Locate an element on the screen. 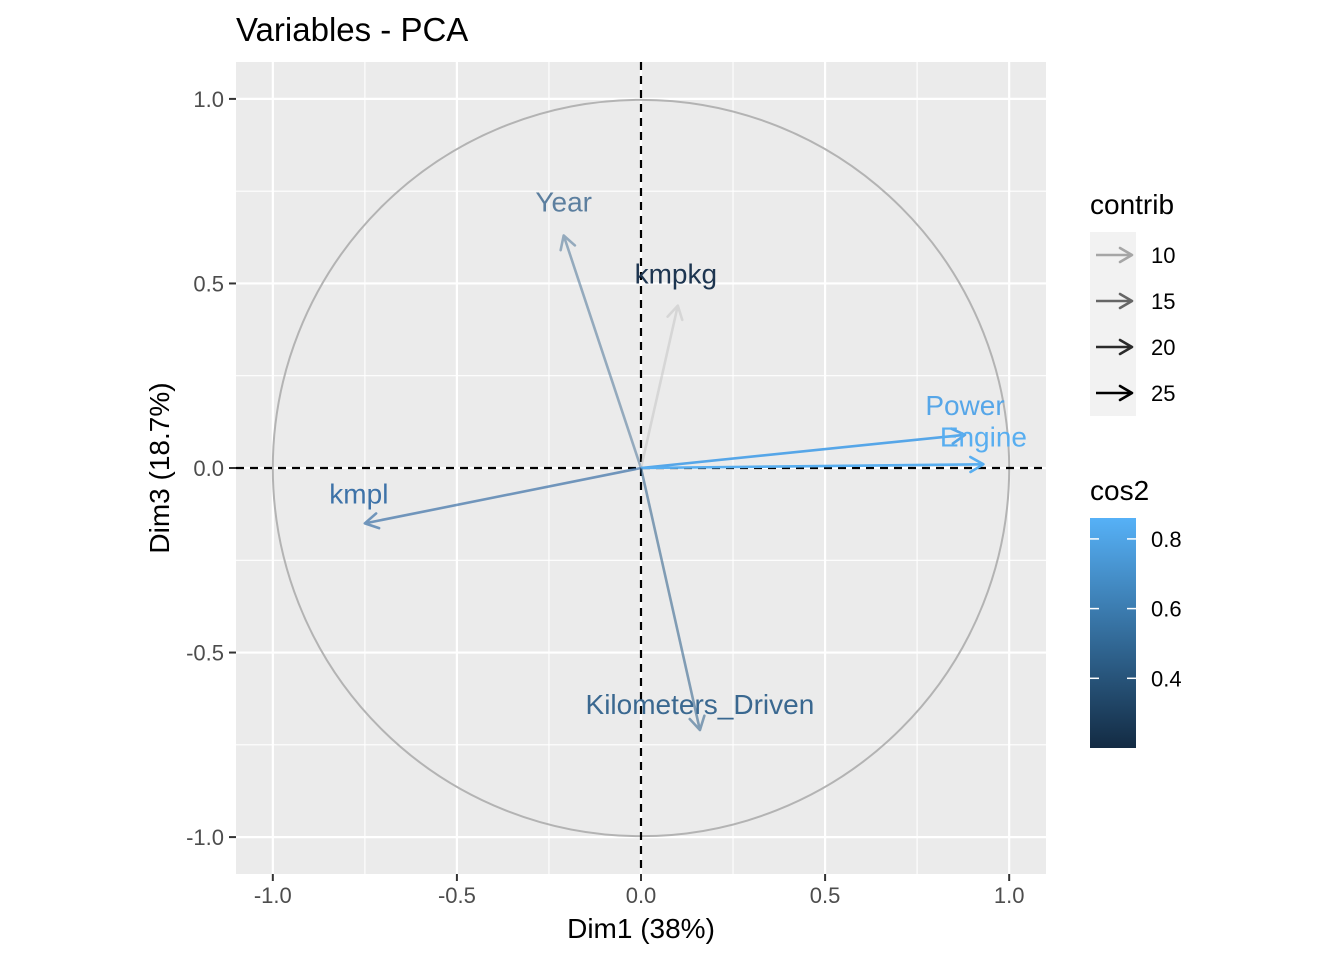  arrow-head-kmpl is located at coordinates (372, 521).